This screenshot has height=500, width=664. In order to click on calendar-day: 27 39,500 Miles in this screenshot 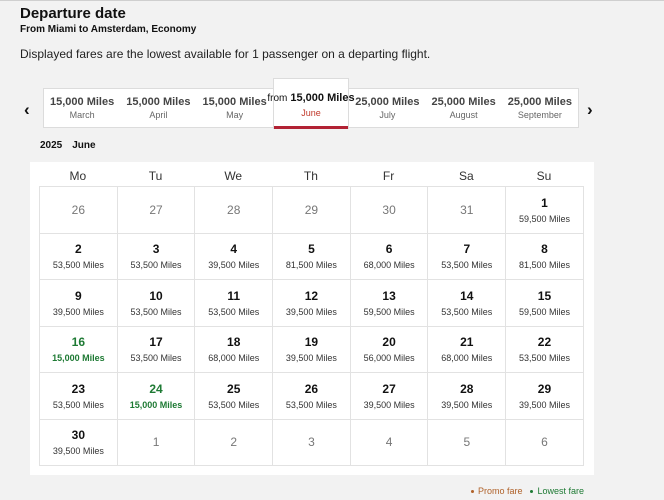, I will do `click(389, 396)`.